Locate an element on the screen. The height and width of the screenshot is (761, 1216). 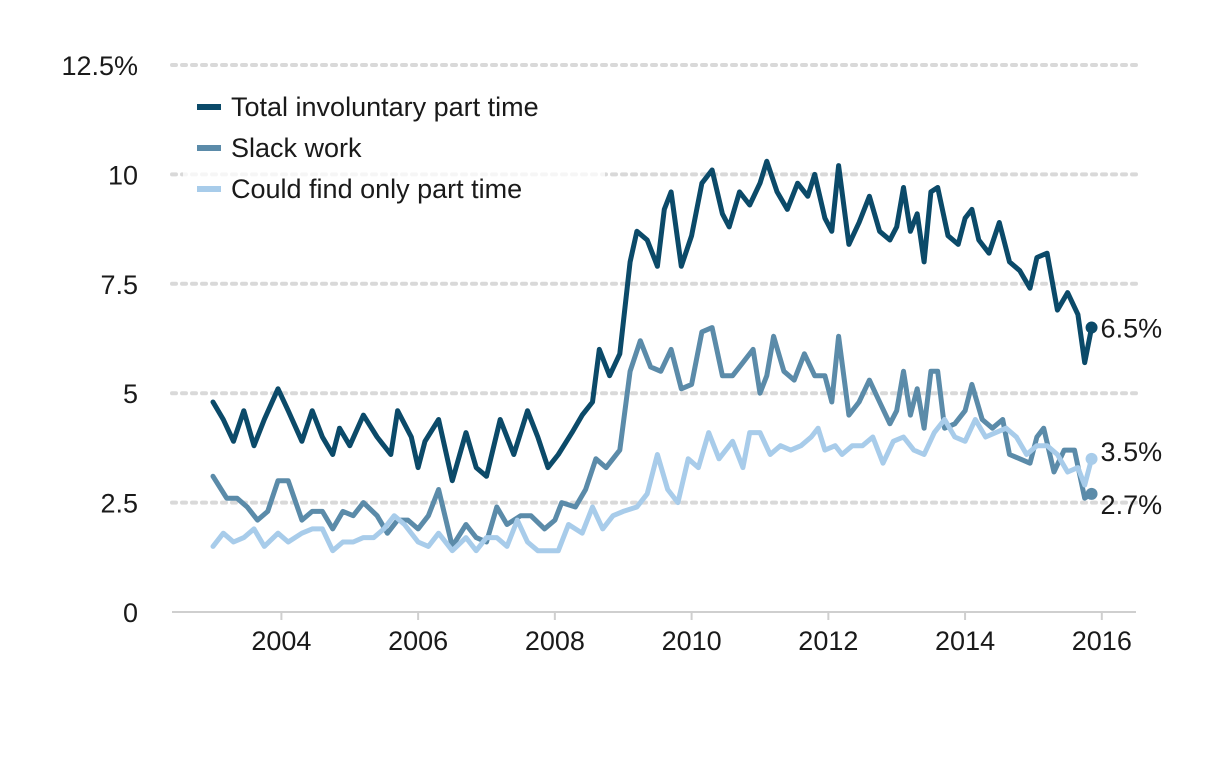
y-tick-label: 7.5 is located at coordinates (119, 285).